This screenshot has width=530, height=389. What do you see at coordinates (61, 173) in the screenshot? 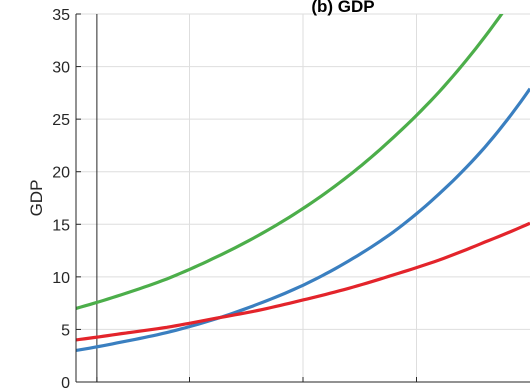
I see `y-tick-label: 20` at bounding box center [61, 173].